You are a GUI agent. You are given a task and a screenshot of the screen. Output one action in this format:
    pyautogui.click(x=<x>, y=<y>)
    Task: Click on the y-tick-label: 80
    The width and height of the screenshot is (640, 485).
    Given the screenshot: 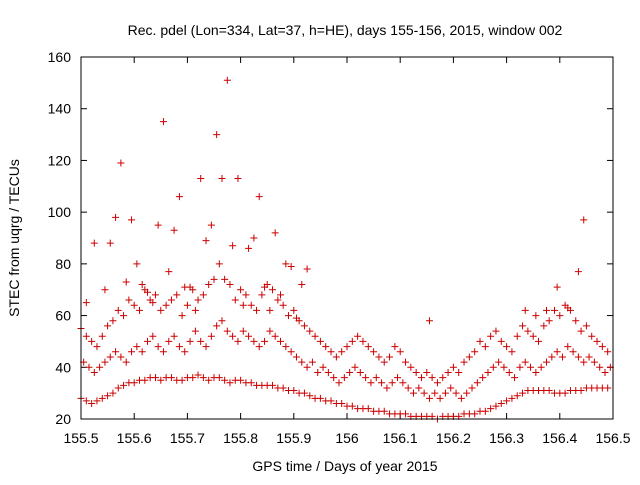 What is the action you would take?
    pyautogui.click(x=63, y=264)
    